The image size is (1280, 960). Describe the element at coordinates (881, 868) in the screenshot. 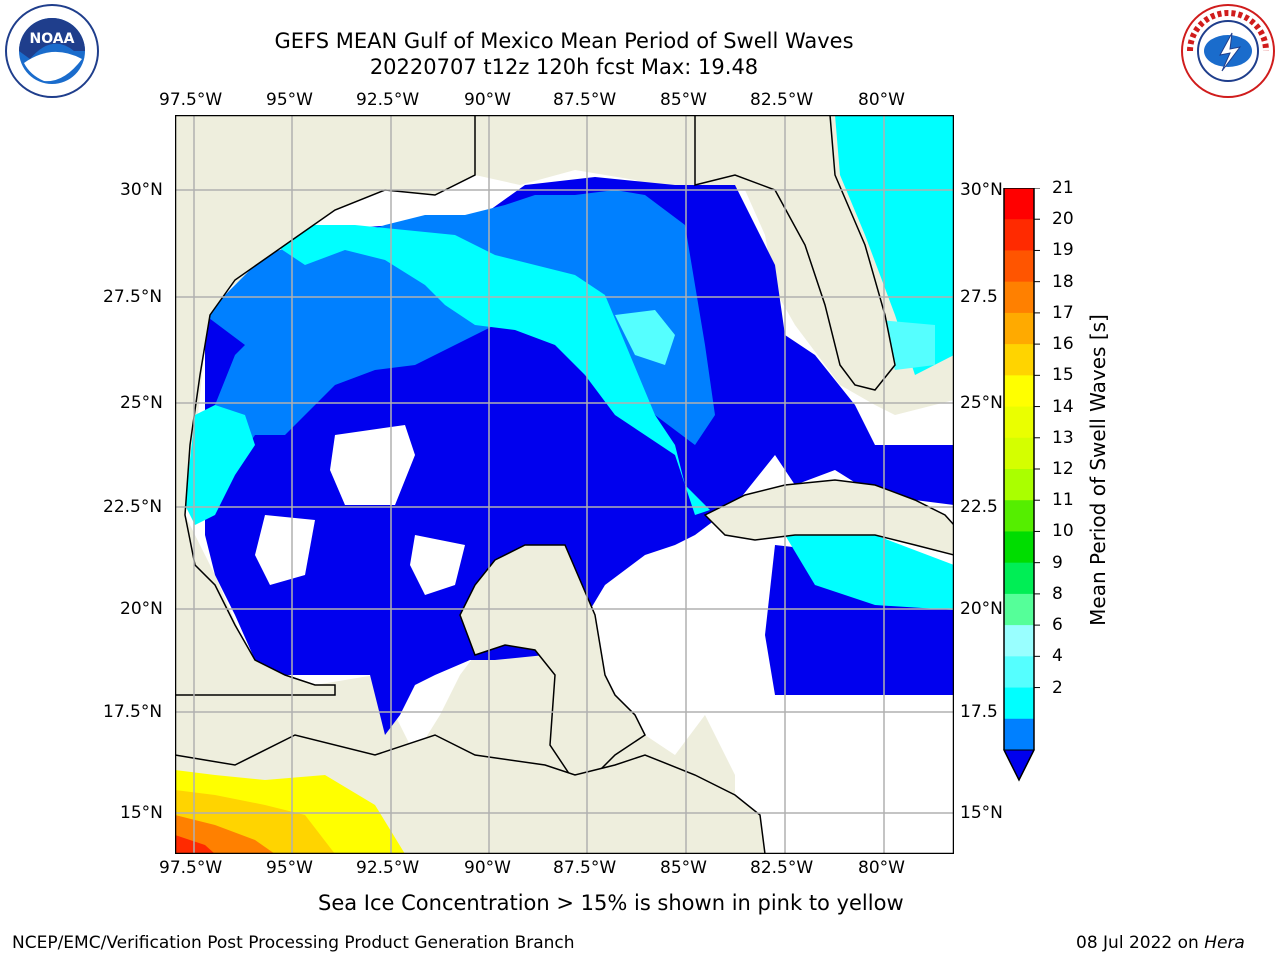

I see `lon-label-bottom: 80°W` at that location.